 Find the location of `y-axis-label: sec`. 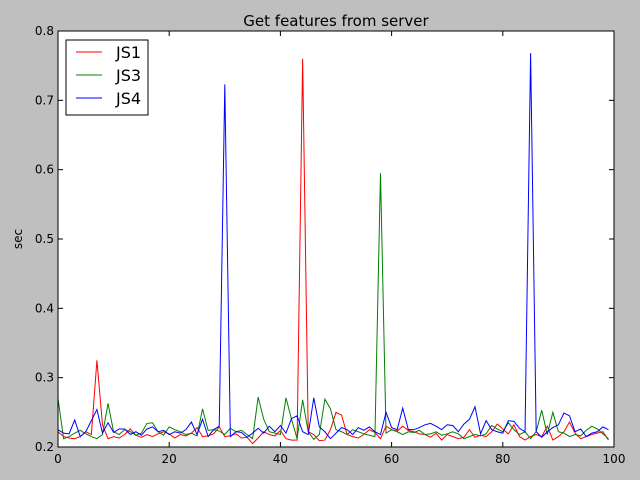

y-axis-label: sec is located at coordinates (18, 239).